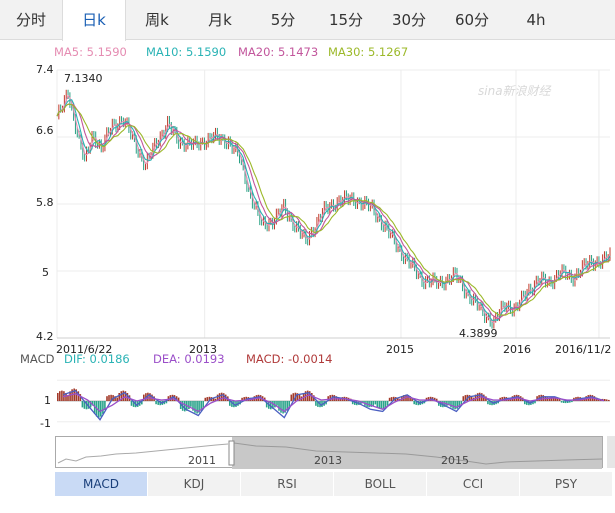  I want to click on tab-weekly-k: 周k, so click(157, 20).